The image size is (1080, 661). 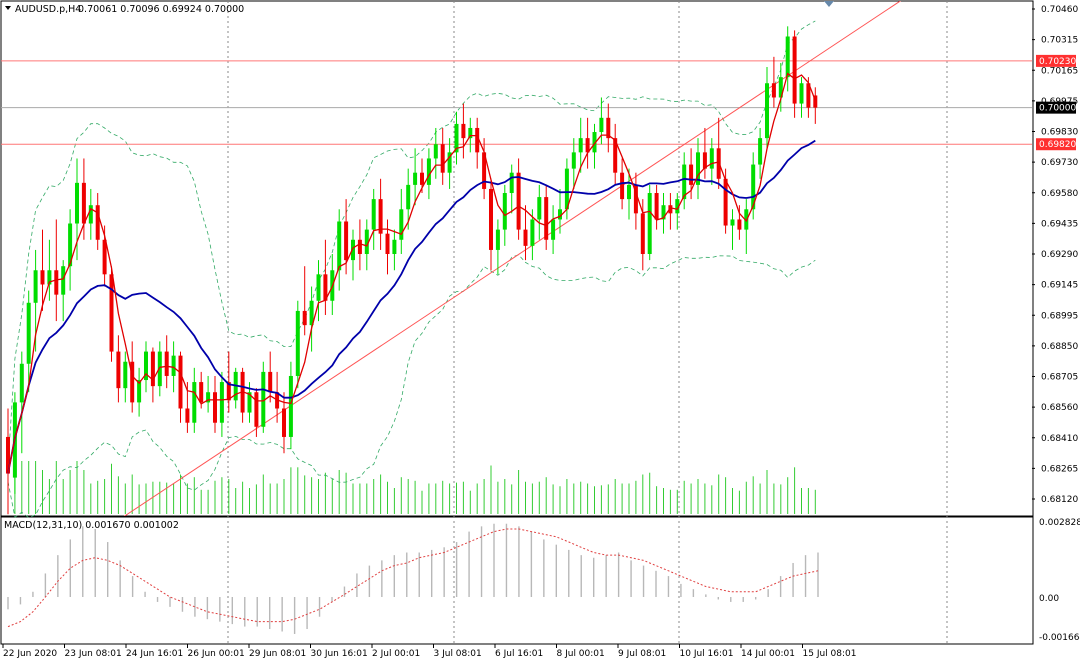 What do you see at coordinates (1059, 378) in the screenshot?
I see `price-tick-label: 0.68705` at bounding box center [1059, 378].